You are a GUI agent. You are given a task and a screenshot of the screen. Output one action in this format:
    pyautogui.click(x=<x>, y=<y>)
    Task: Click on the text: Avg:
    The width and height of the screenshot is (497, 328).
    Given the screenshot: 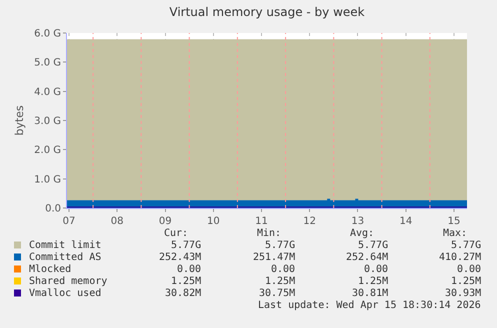 What is the action you would take?
    pyautogui.click(x=362, y=233)
    